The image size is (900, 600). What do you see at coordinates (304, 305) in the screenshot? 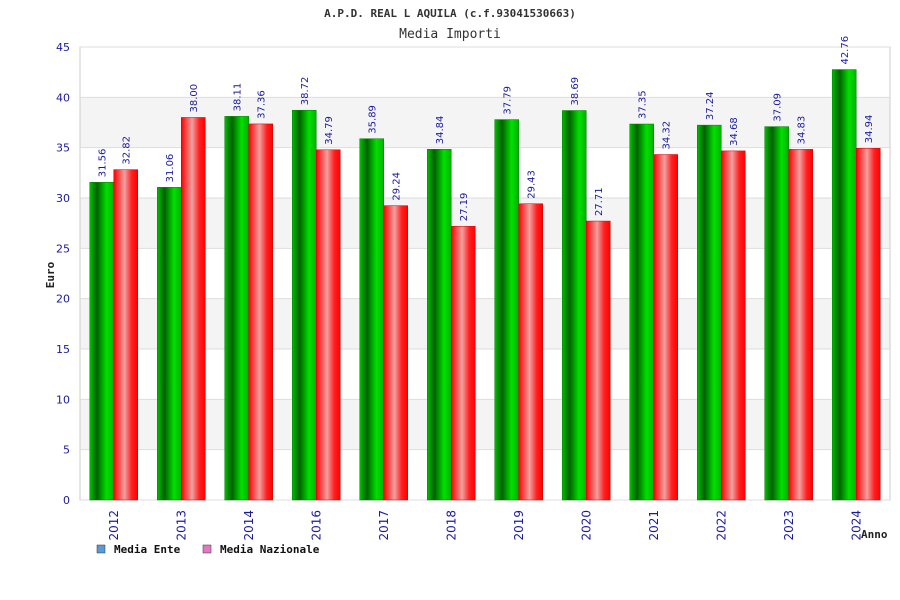
I see `bar-media-ente-2016` at bounding box center [304, 305].